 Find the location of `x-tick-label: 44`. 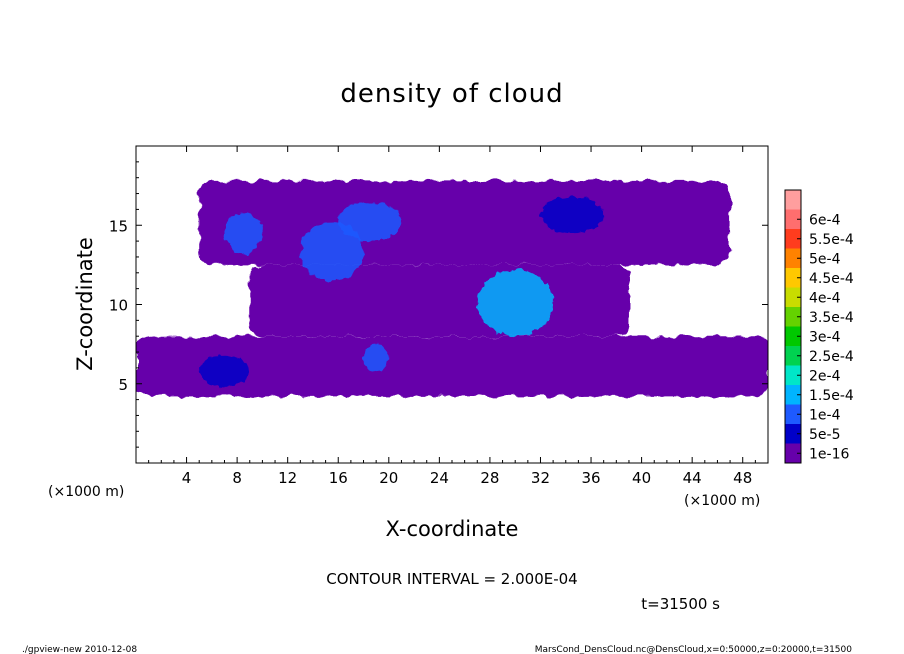

x-tick-label: 44 is located at coordinates (692, 478).